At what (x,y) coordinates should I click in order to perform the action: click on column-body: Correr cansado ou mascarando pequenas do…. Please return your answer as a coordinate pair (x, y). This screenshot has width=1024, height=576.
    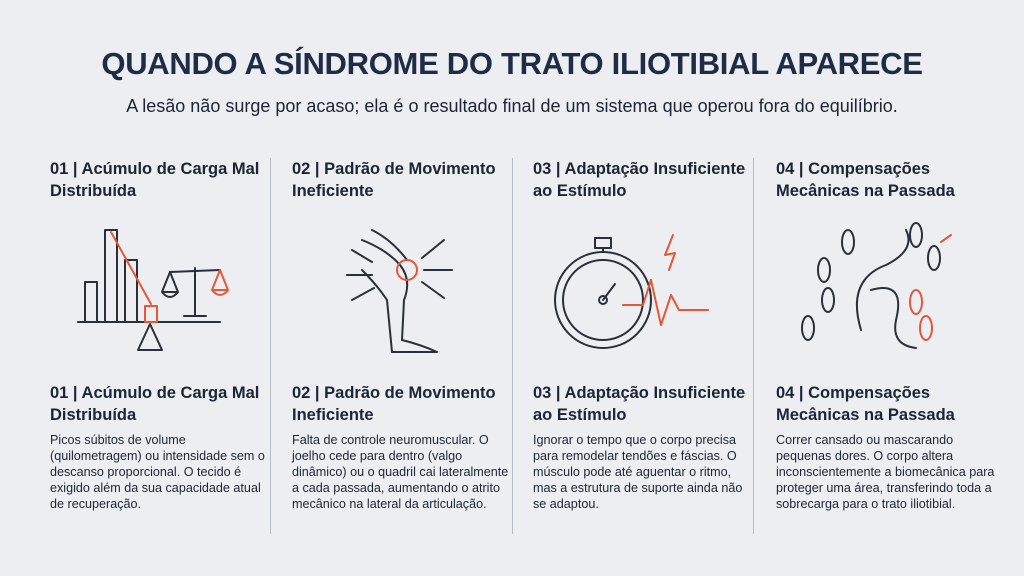
    Looking at the image, I should click on (885, 472).